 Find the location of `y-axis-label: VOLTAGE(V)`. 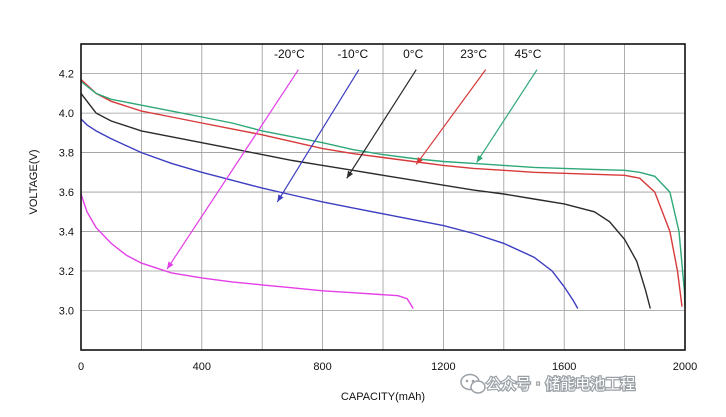

y-axis-label: VOLTAGE(V) is located at coordinates (34, 182).